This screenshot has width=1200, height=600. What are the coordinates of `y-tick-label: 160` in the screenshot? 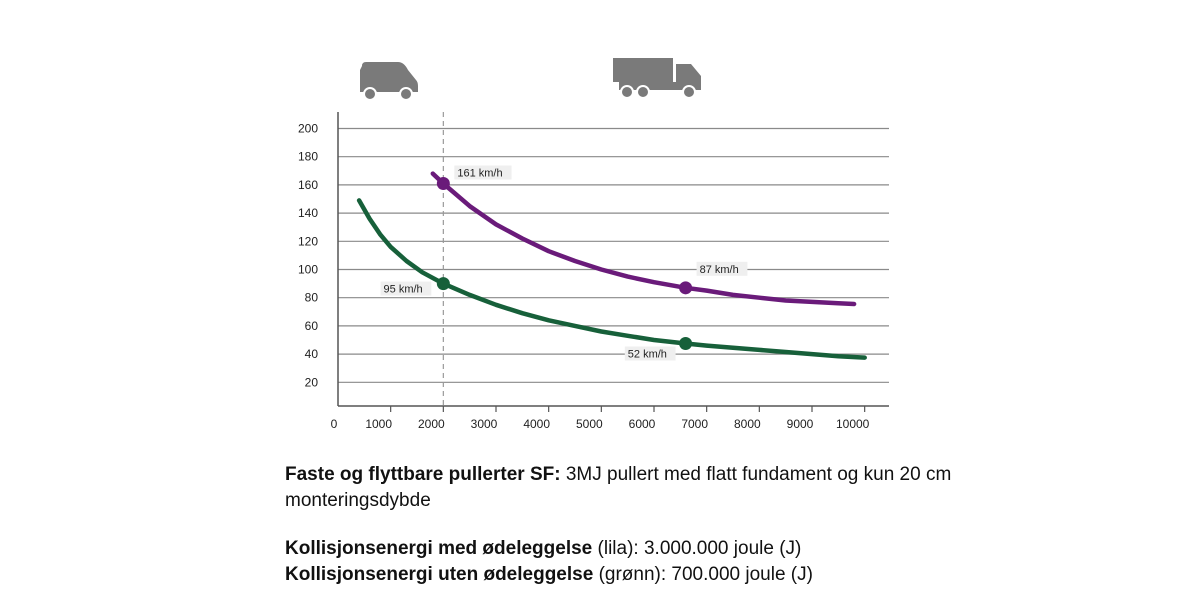 It's located at (308, 185).